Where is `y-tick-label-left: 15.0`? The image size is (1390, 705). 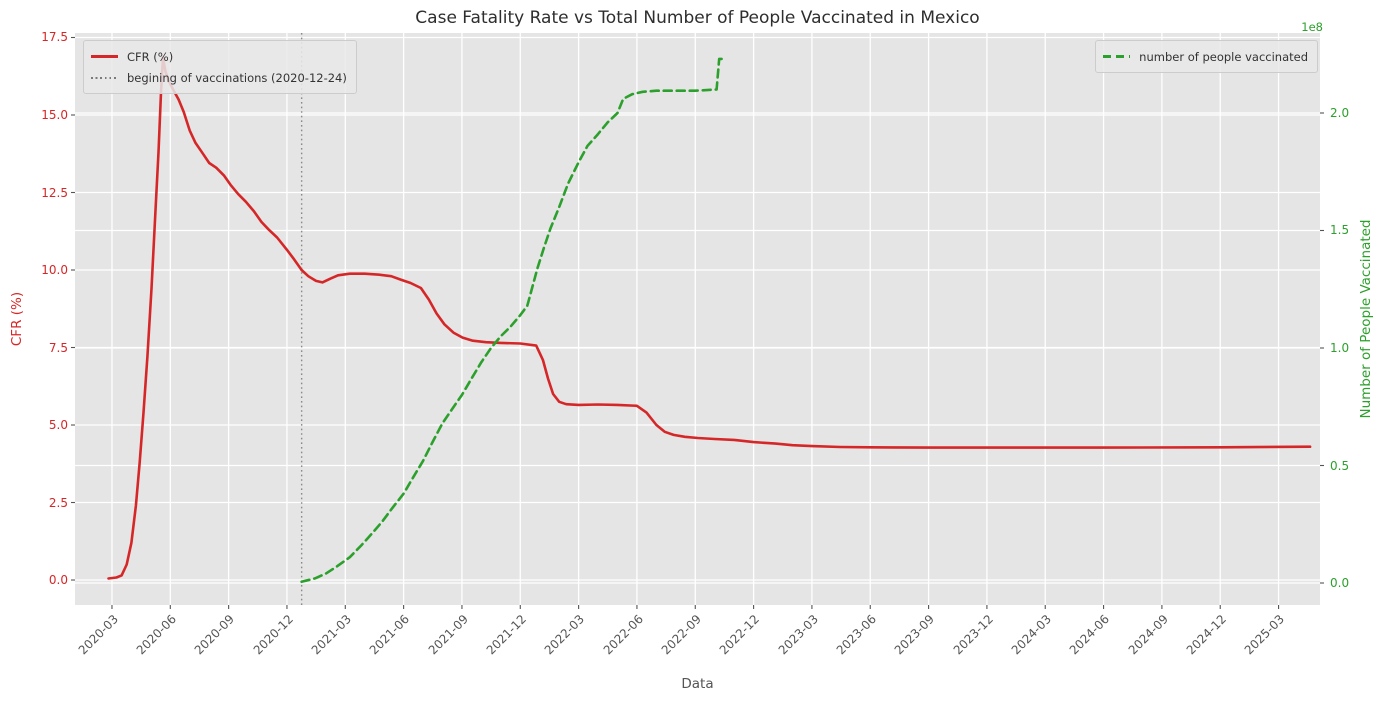 y-tick-label-left: 15.0 is located at coordinates (54, 114).